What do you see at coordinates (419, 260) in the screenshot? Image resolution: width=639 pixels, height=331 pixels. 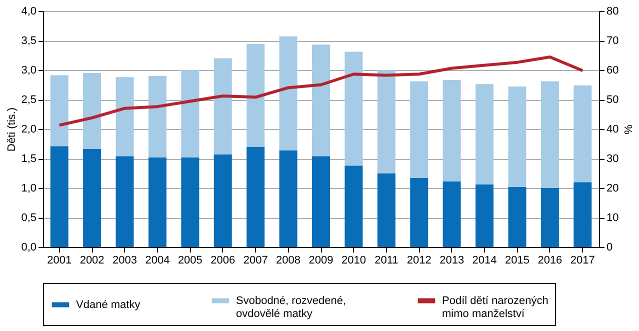 I see `x-tick-label: 2012` at bounding box center [419, 260].